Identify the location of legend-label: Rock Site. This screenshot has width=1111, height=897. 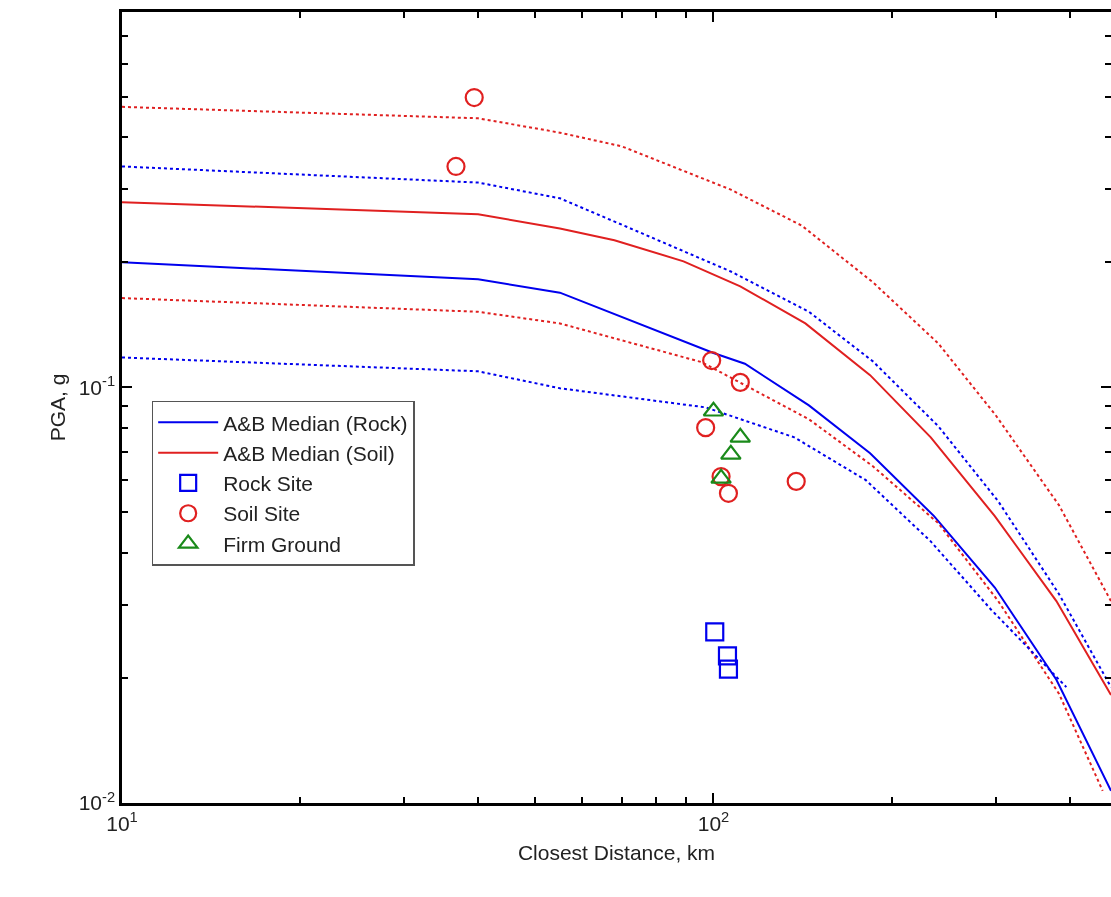
(268, 484).